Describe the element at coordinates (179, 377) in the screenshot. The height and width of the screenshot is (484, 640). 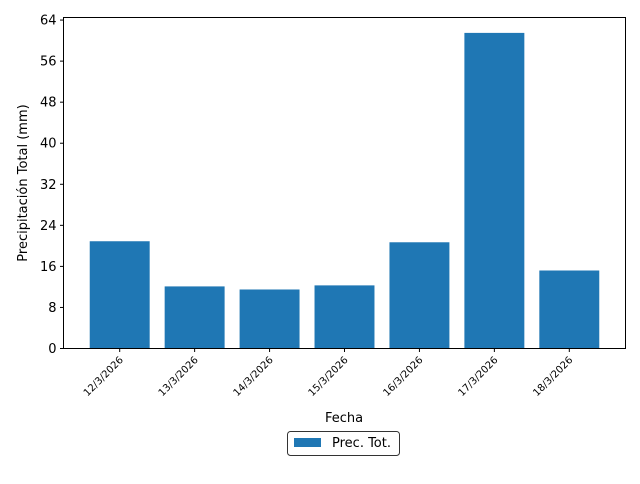
I see `x-tick-label: 13/3/2026` at that location.